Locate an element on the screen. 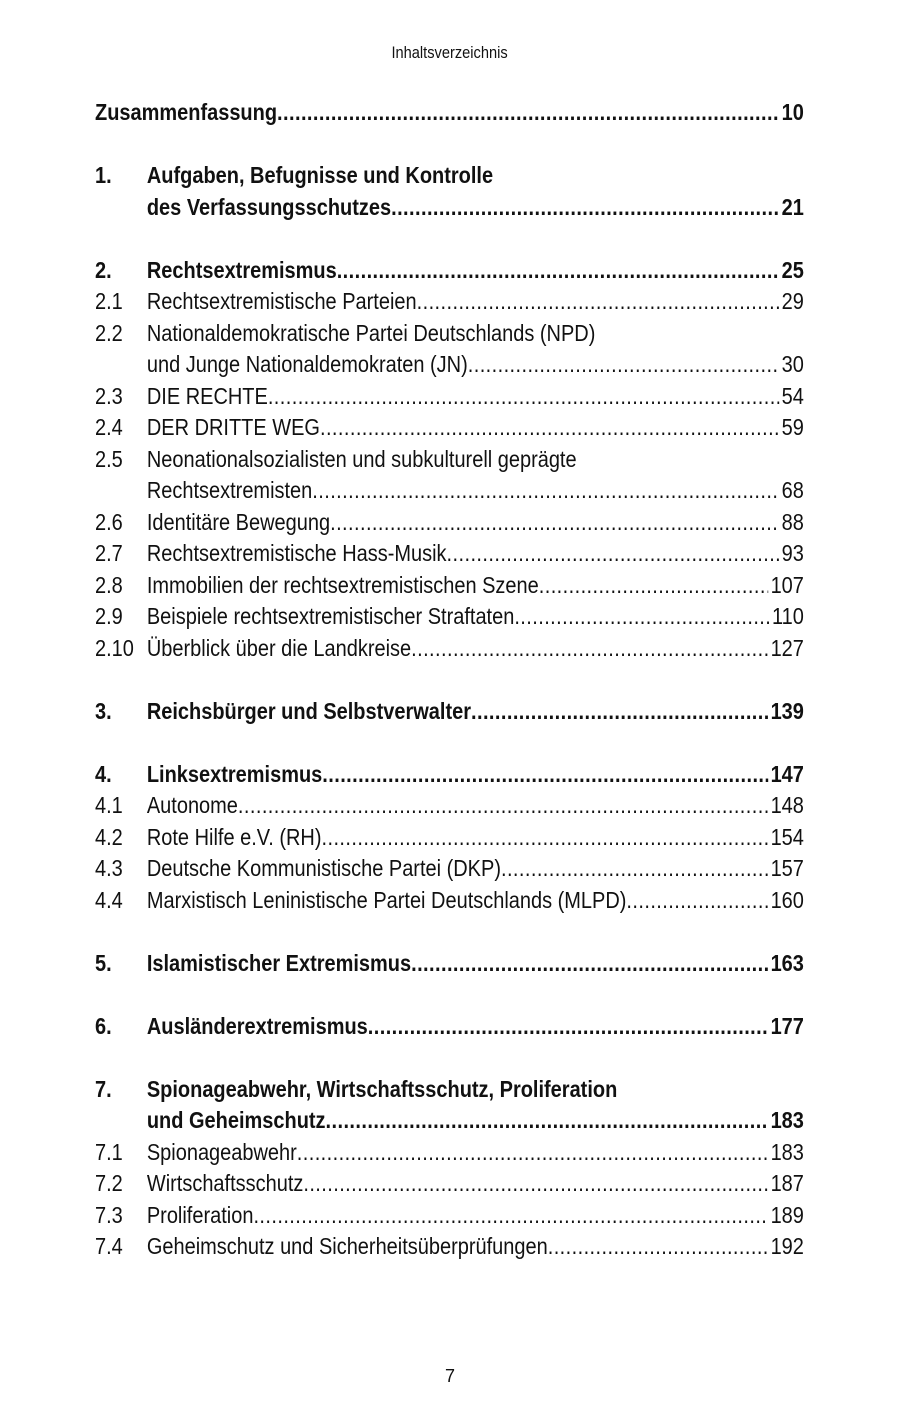  entry-title: Ausländerextremismus is located at coordinates (257, 1025).